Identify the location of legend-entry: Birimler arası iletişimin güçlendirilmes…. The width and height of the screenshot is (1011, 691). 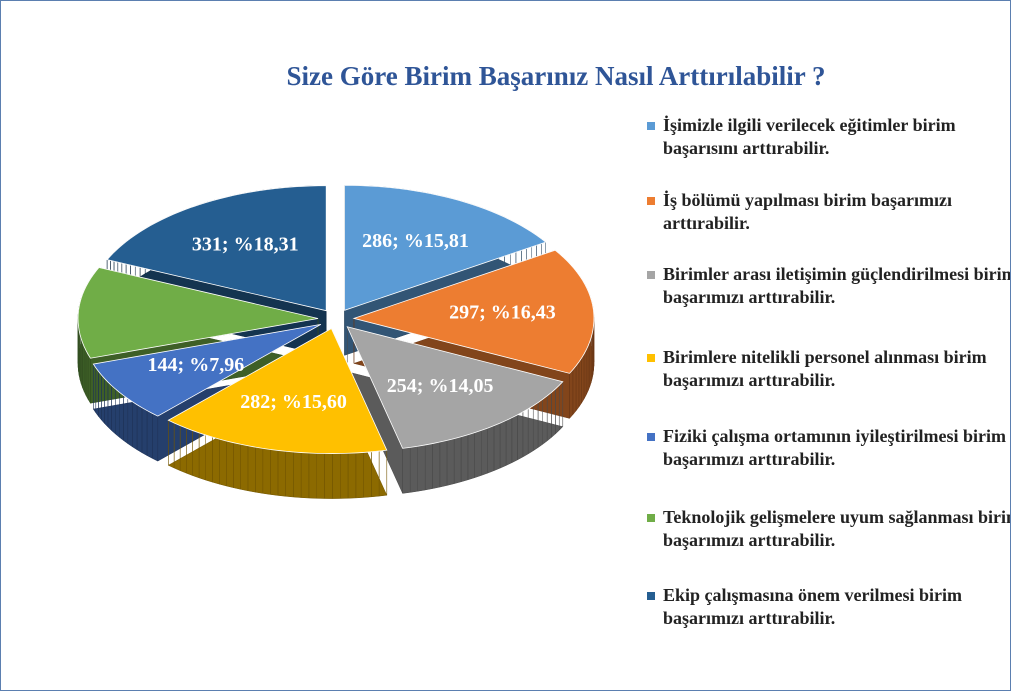
(829, 286).